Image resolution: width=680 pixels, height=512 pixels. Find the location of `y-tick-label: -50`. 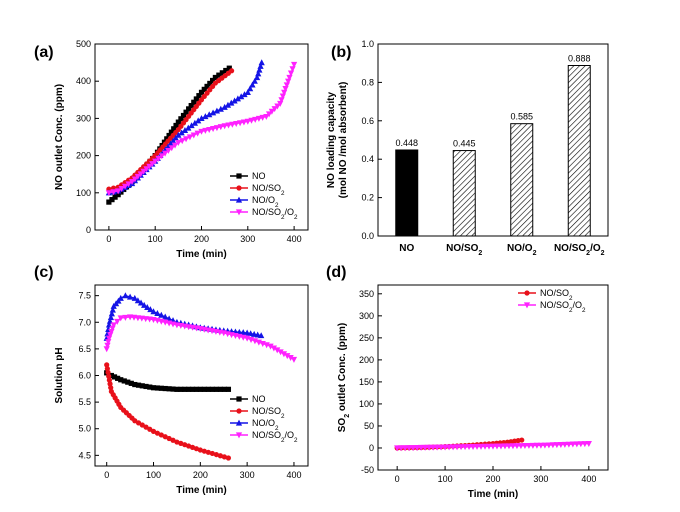

y-tick-label: -50 is located at coordinates (367, 470).